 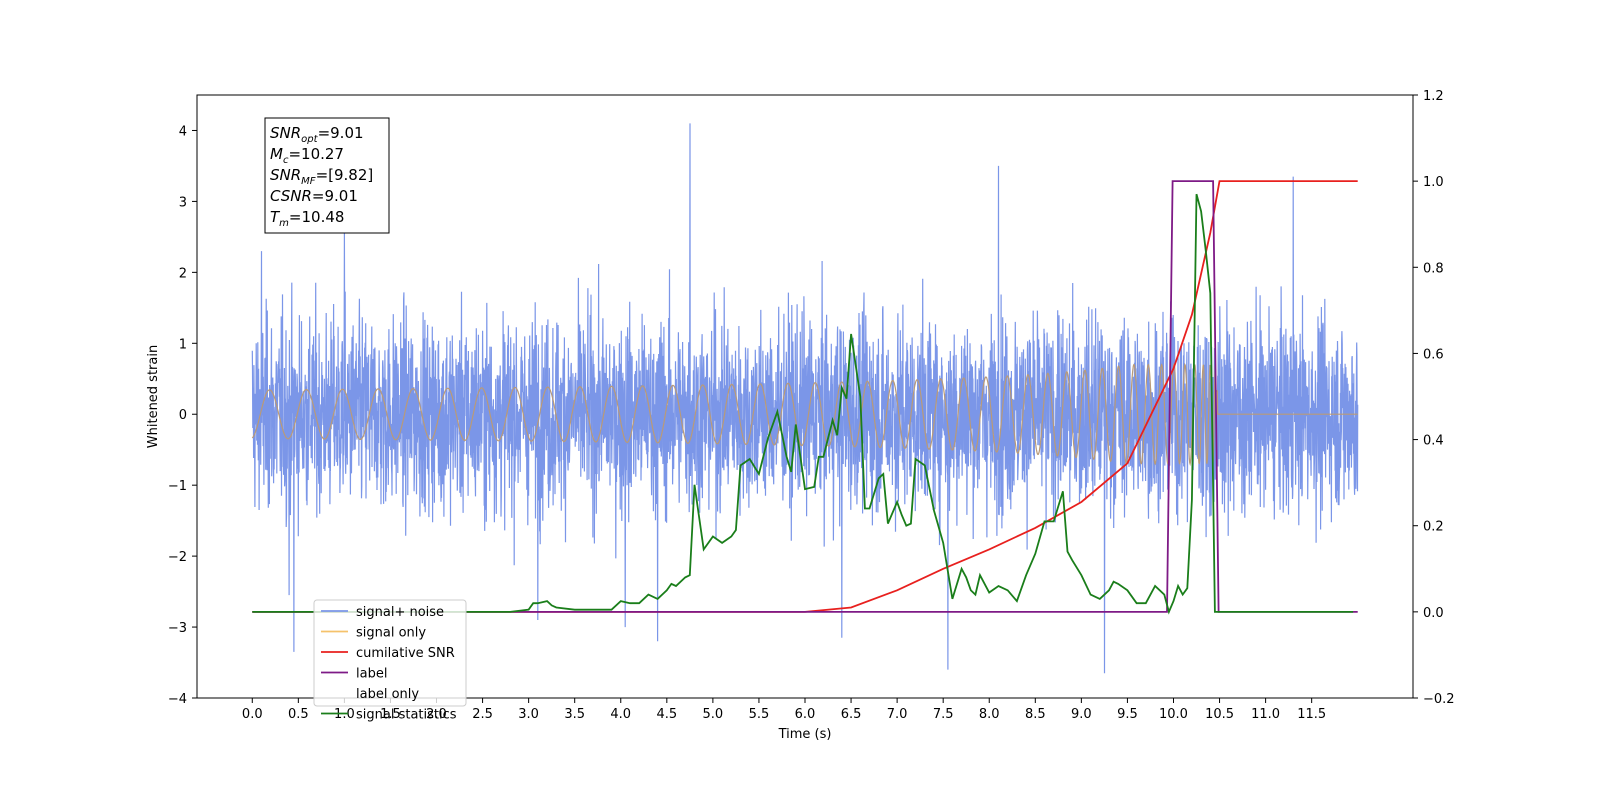 I want to click on y-axis-label: Whitened strain, so click(x=153, y=396).